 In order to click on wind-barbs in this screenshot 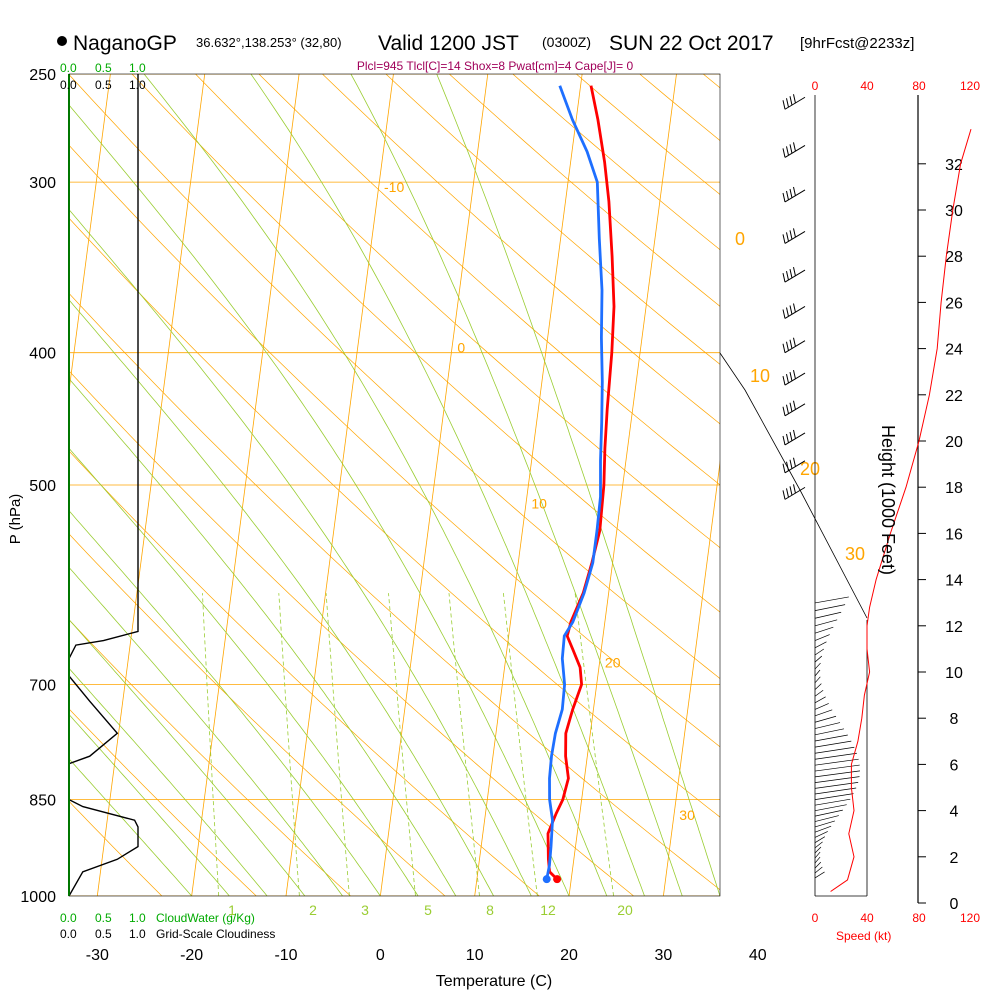, I will do `click(821, 486)`.